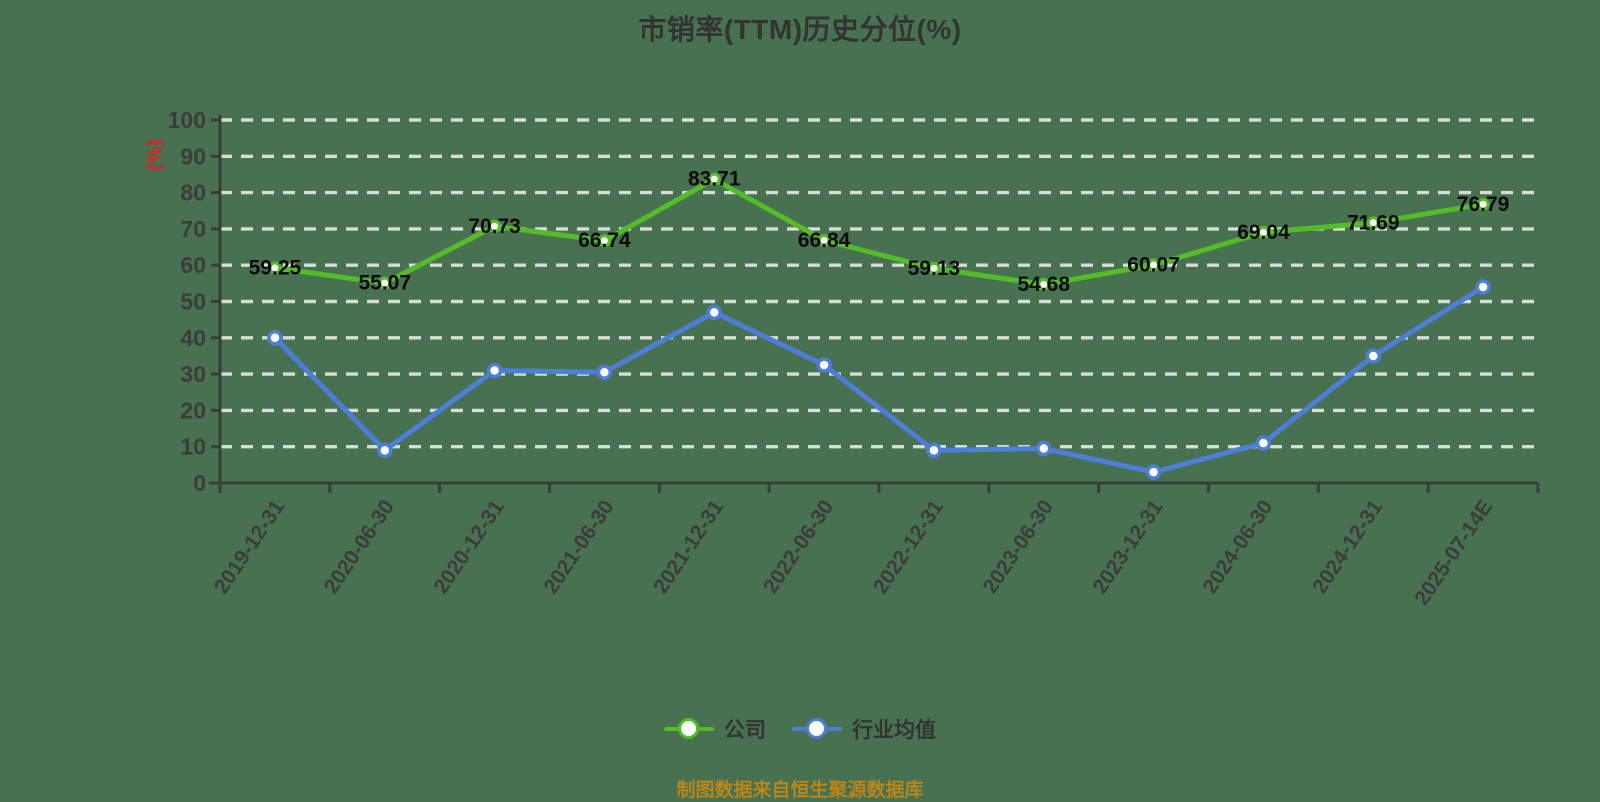  I want to click on x-axis-label: 2019-12-31, so click(249, 547).